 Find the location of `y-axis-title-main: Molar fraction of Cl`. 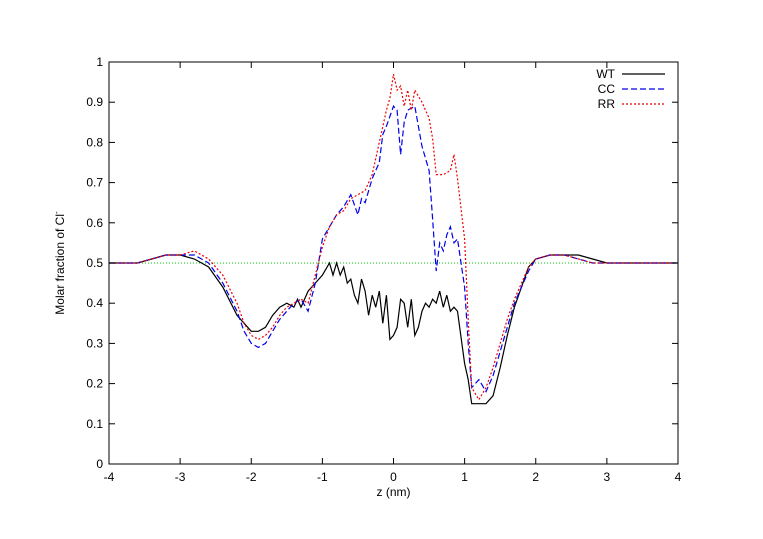

y-axis-title-main: Molar fraction of Cl is located at coordinates (60, 264).